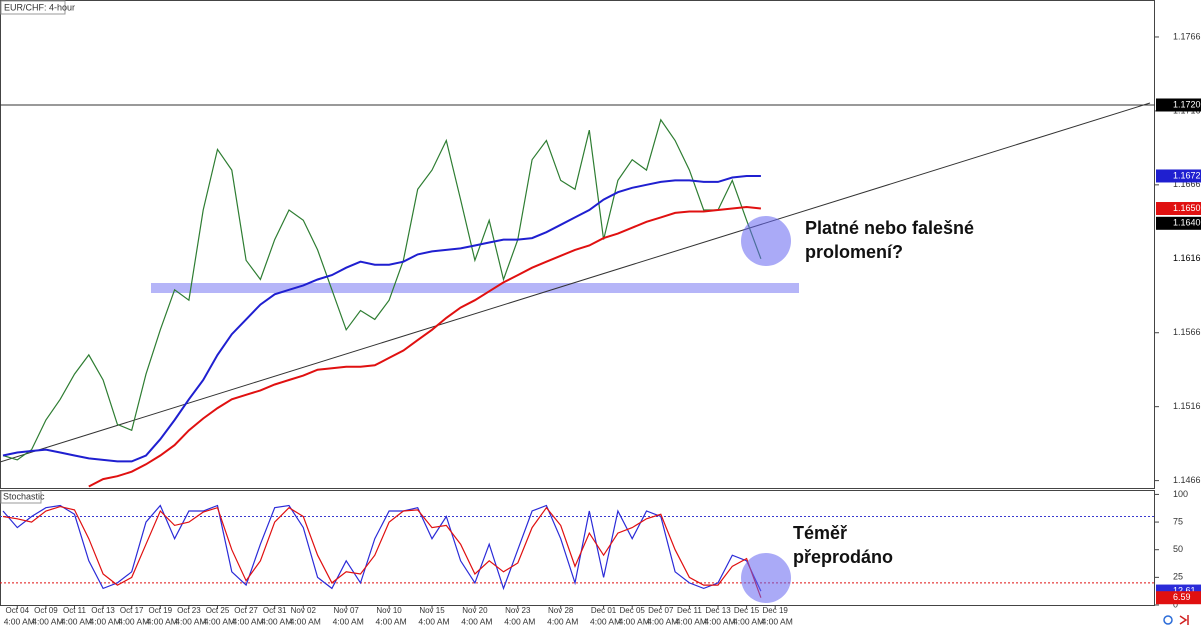  Describe the element at coordinates (843, 557) in the screenshot. I see `annotation: přeprodáno` at that location.